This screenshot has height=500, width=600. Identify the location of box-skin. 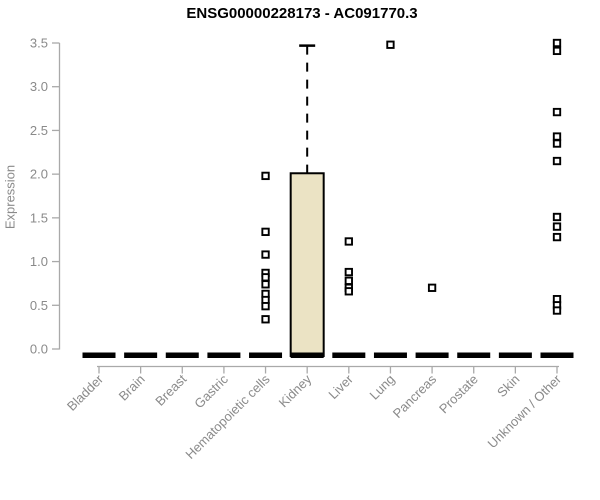
(515, 355).